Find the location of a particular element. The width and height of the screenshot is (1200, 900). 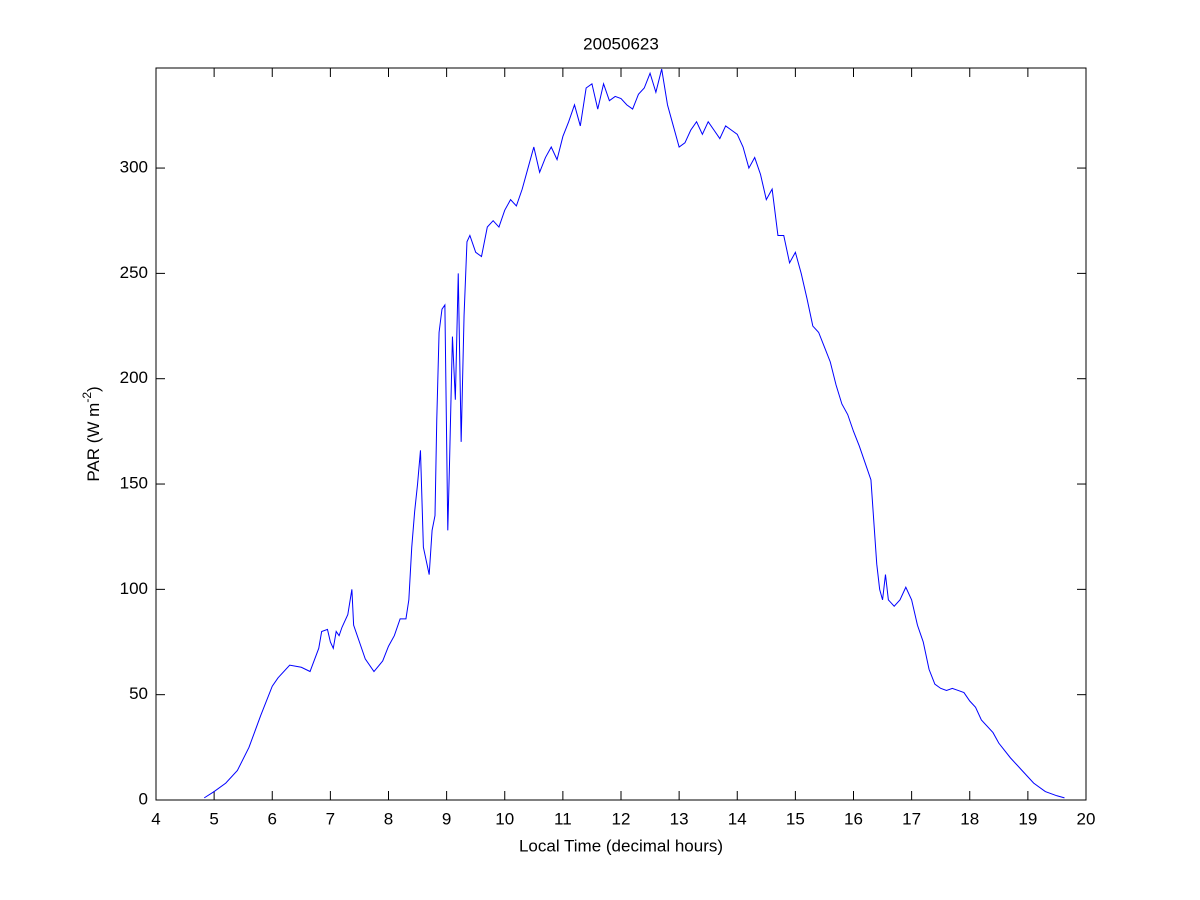

x-tick-label: 18 is located at coordinates (969, 818).